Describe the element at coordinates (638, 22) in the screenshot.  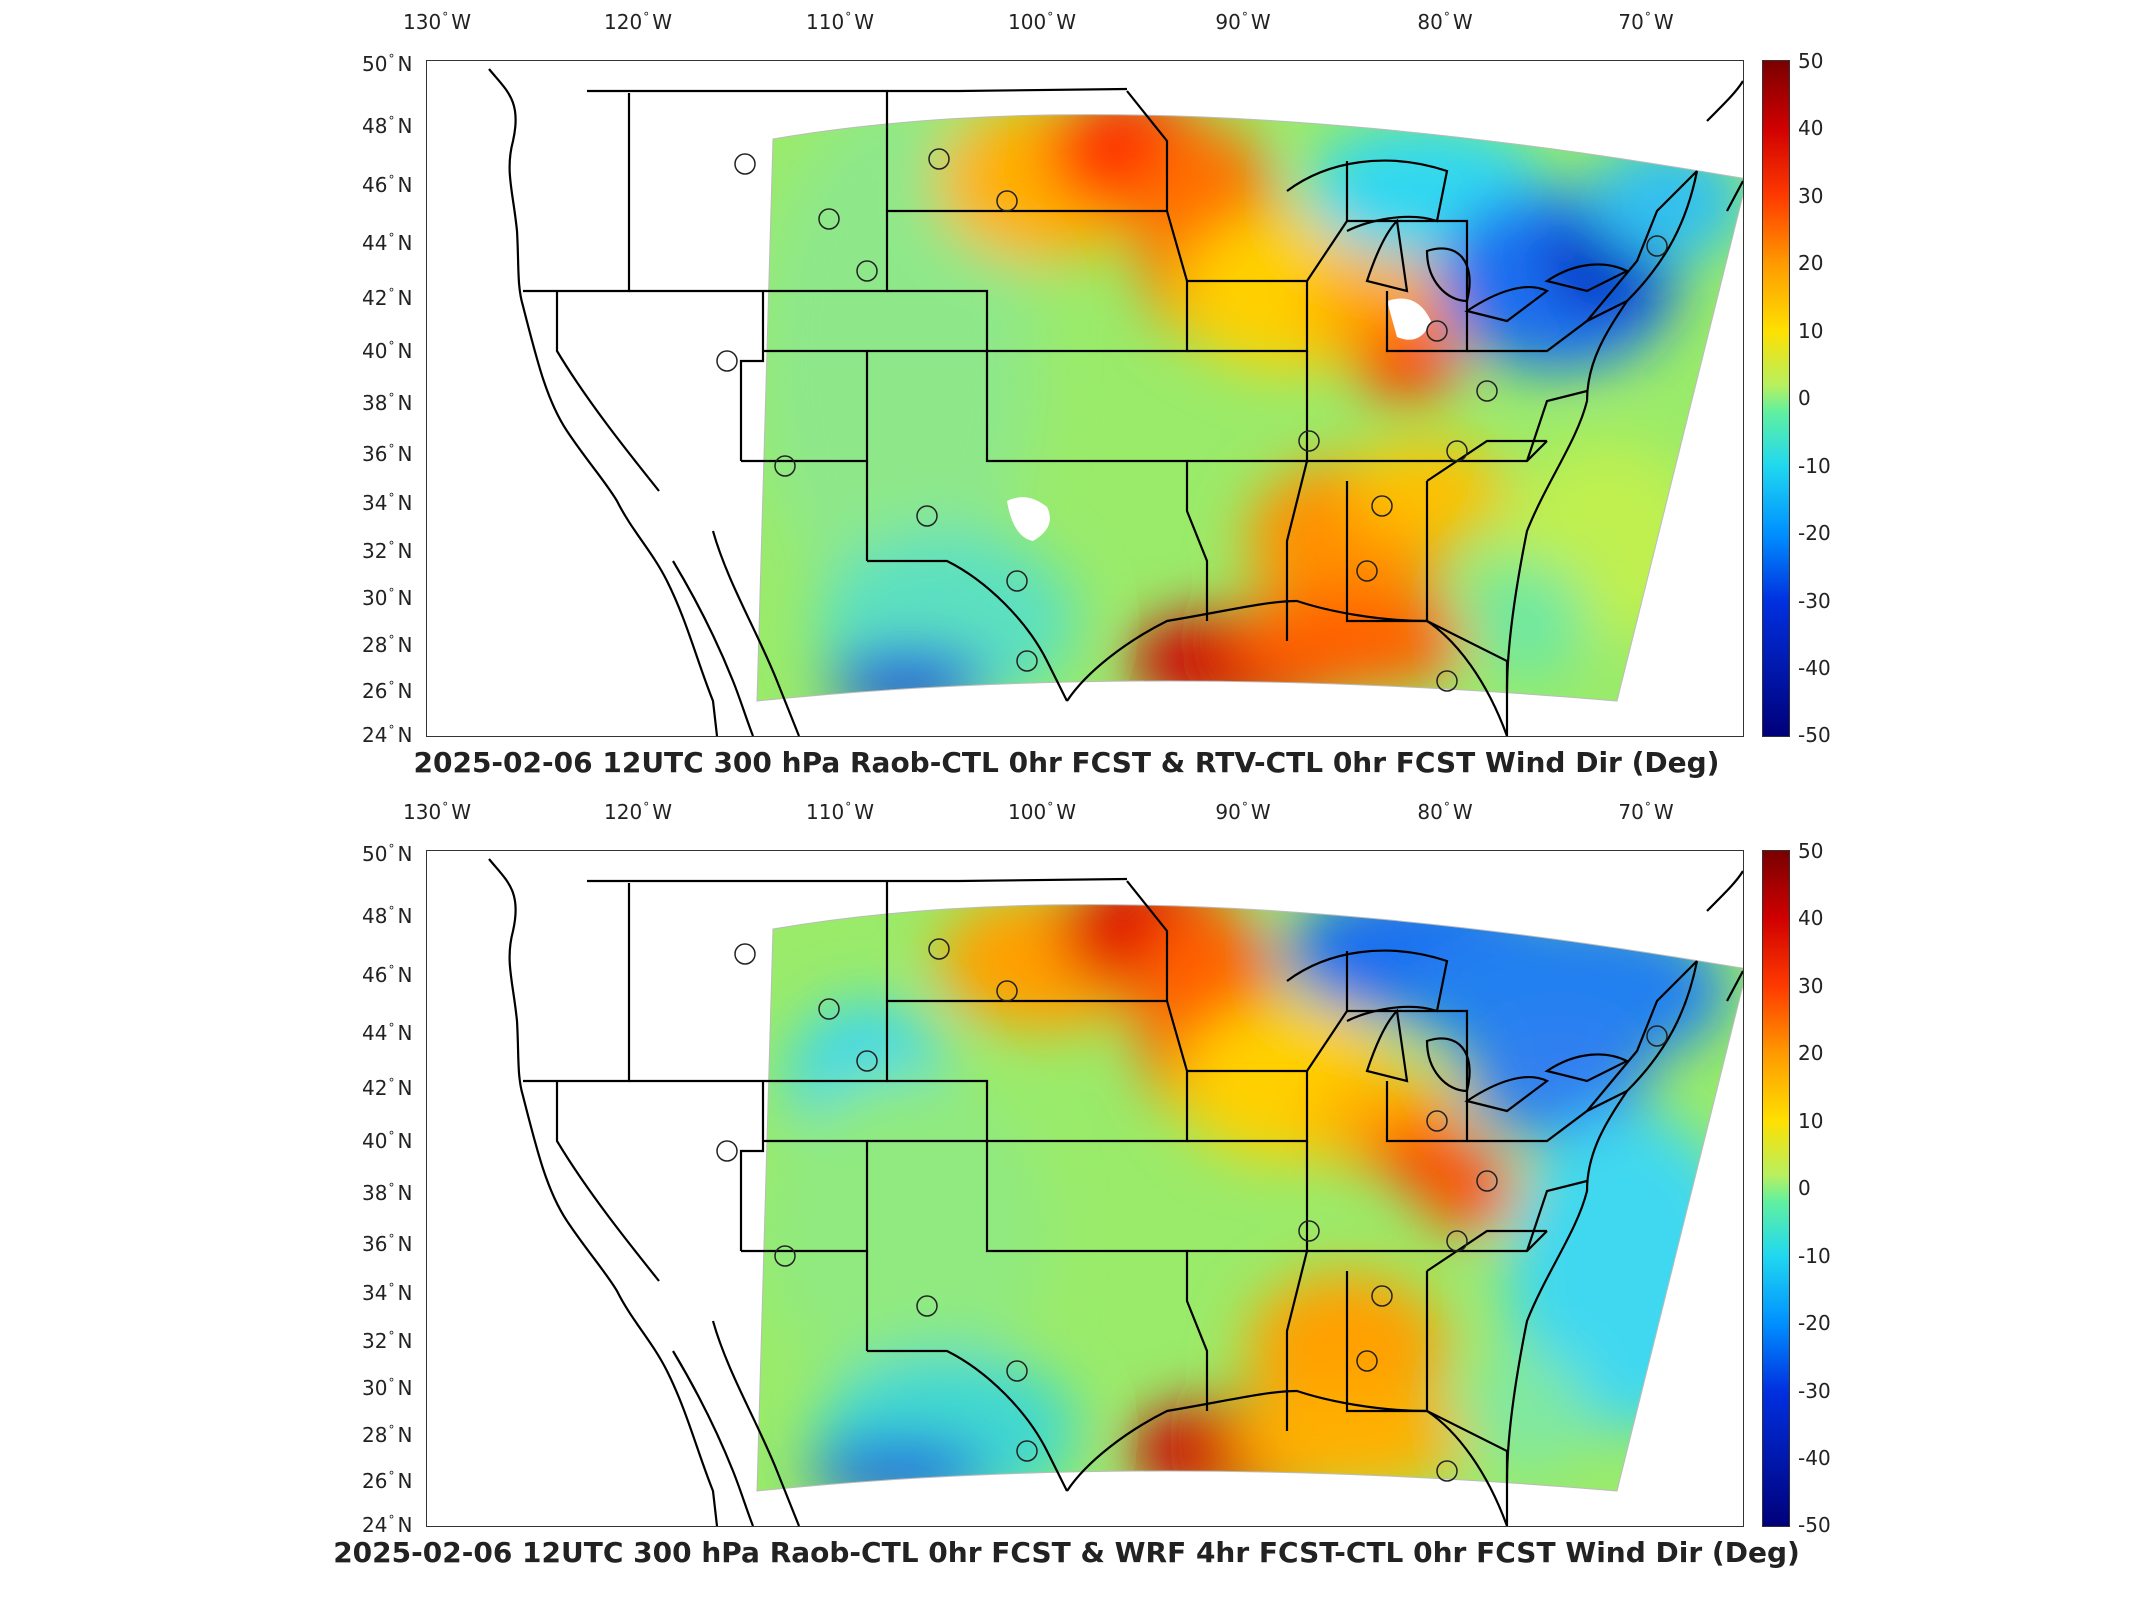
I see `lon-label: 120° W` at that location.